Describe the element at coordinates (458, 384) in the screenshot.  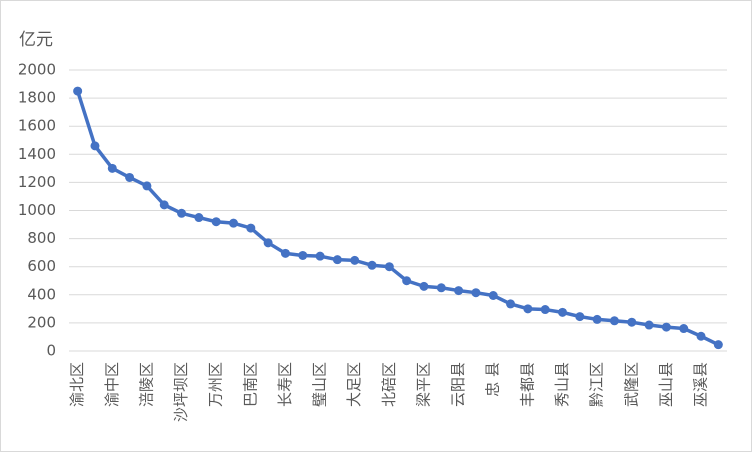
I see `x-tick-label: 云阳县` at that location.